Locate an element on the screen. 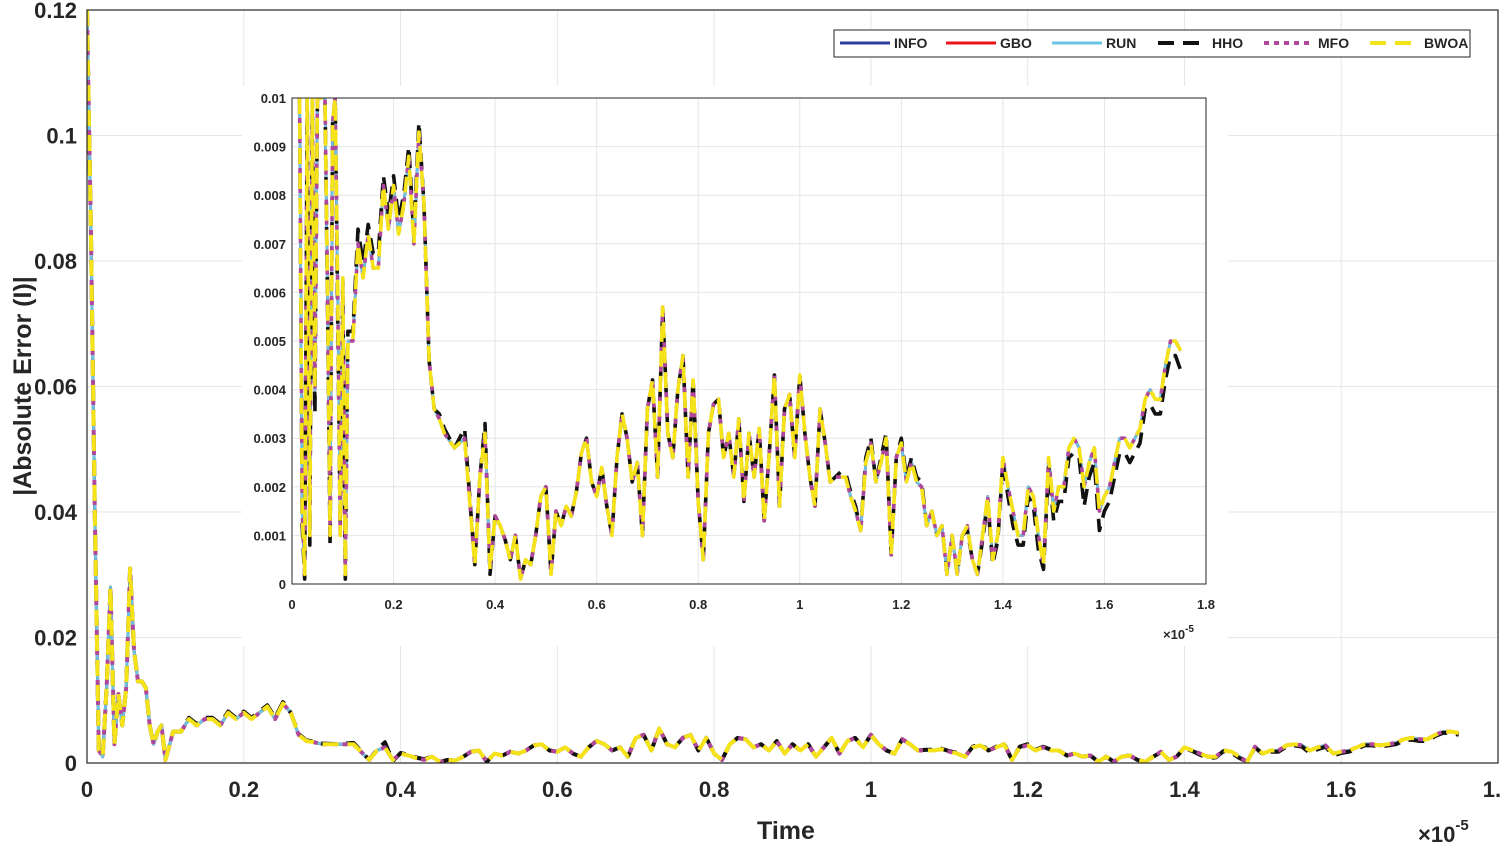 The image size is (1500, 847). x-axis-title: Time is located at coordinates (786, 831).